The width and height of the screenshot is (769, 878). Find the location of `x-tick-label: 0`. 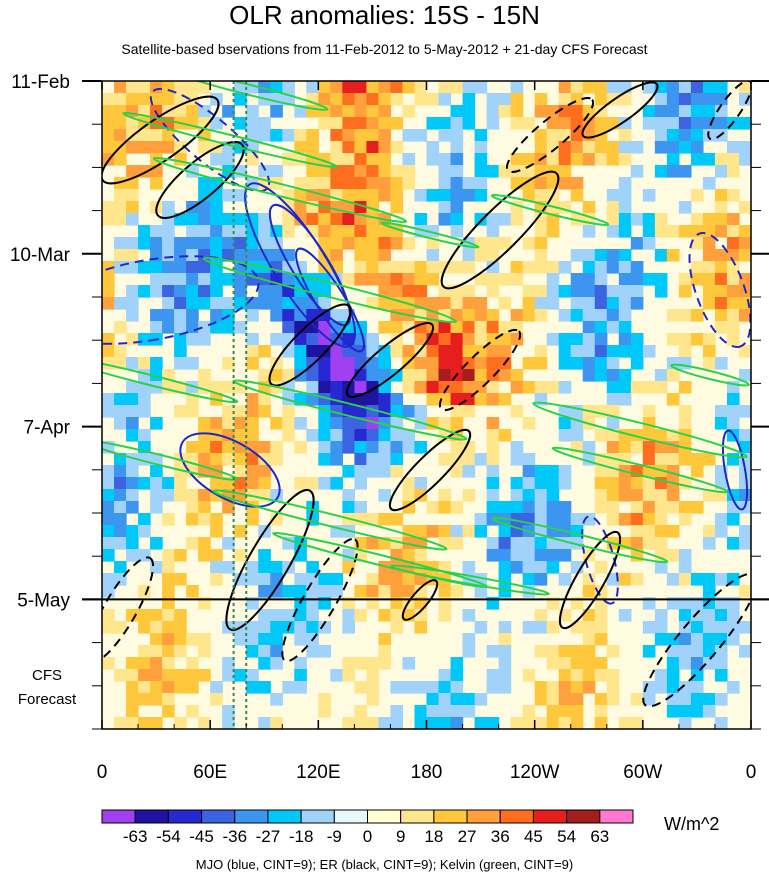

x-tick-label: 0 is located at coordinates (102, 772).